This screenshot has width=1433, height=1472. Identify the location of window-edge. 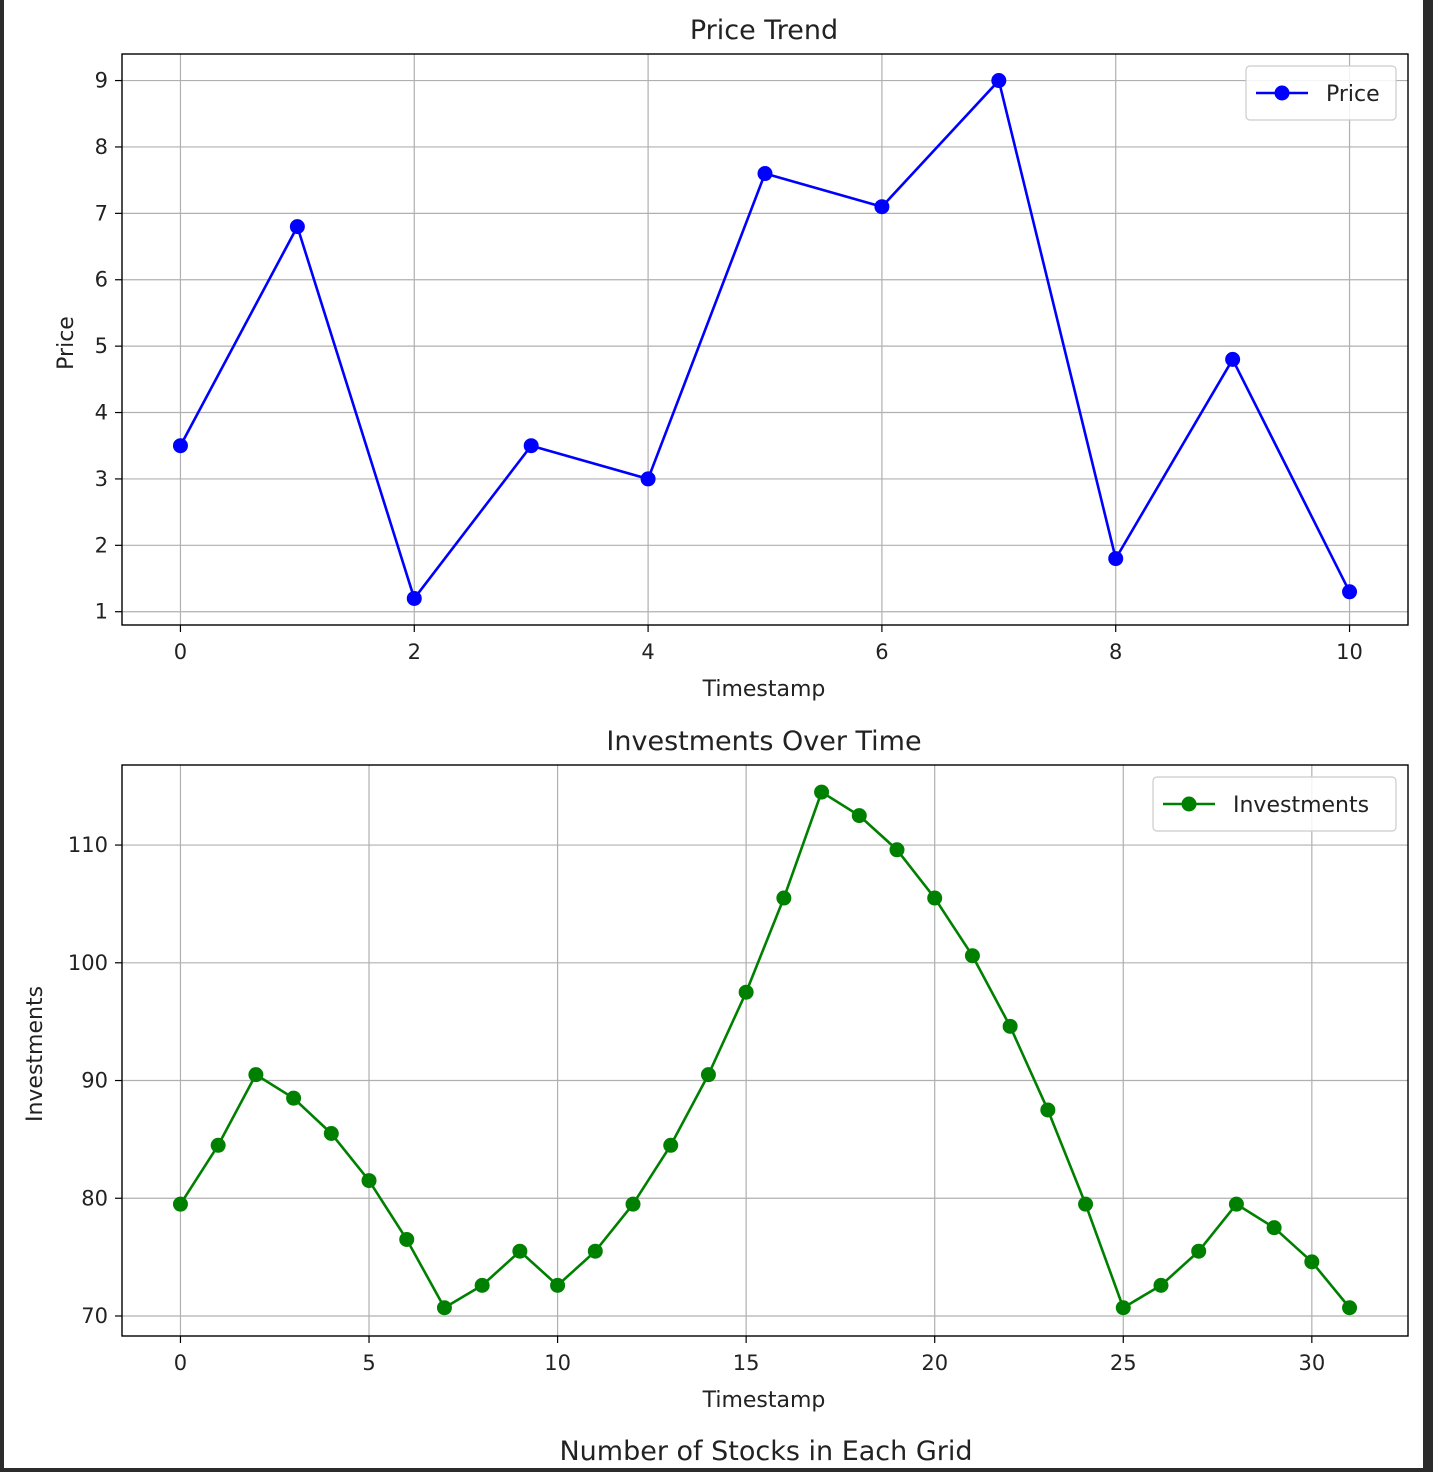
(1428, 734).